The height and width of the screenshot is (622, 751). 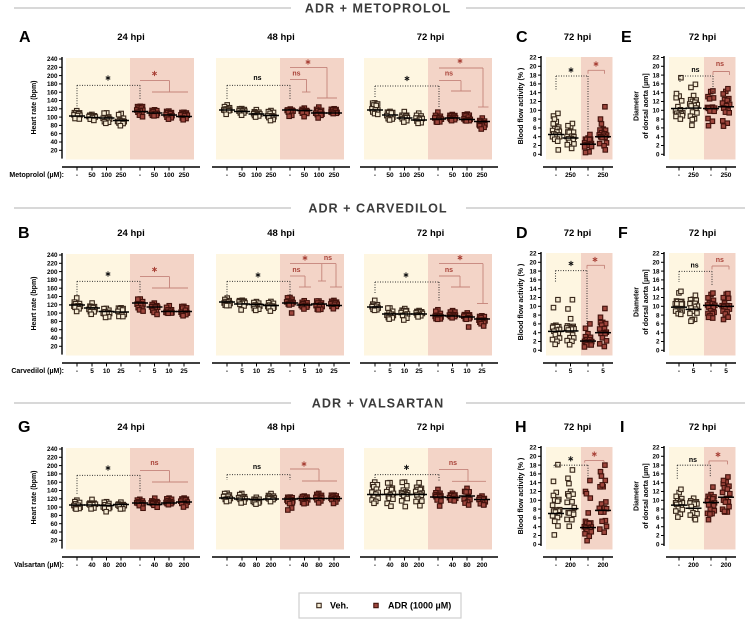 I want to click on svg-text: 6, so click(x=658, y=324).